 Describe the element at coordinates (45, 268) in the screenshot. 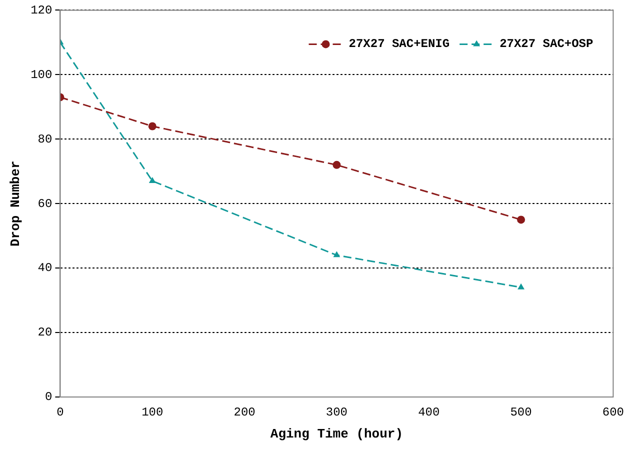

I see `y-tick-label: 40` at that location.